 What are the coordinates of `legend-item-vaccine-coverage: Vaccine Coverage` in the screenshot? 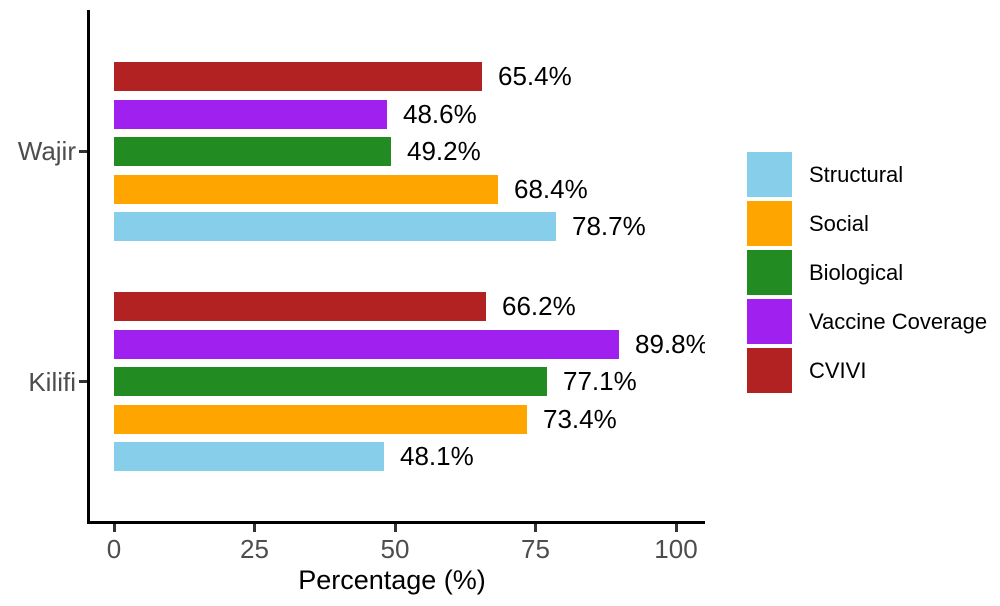 It's located at (867, 321).